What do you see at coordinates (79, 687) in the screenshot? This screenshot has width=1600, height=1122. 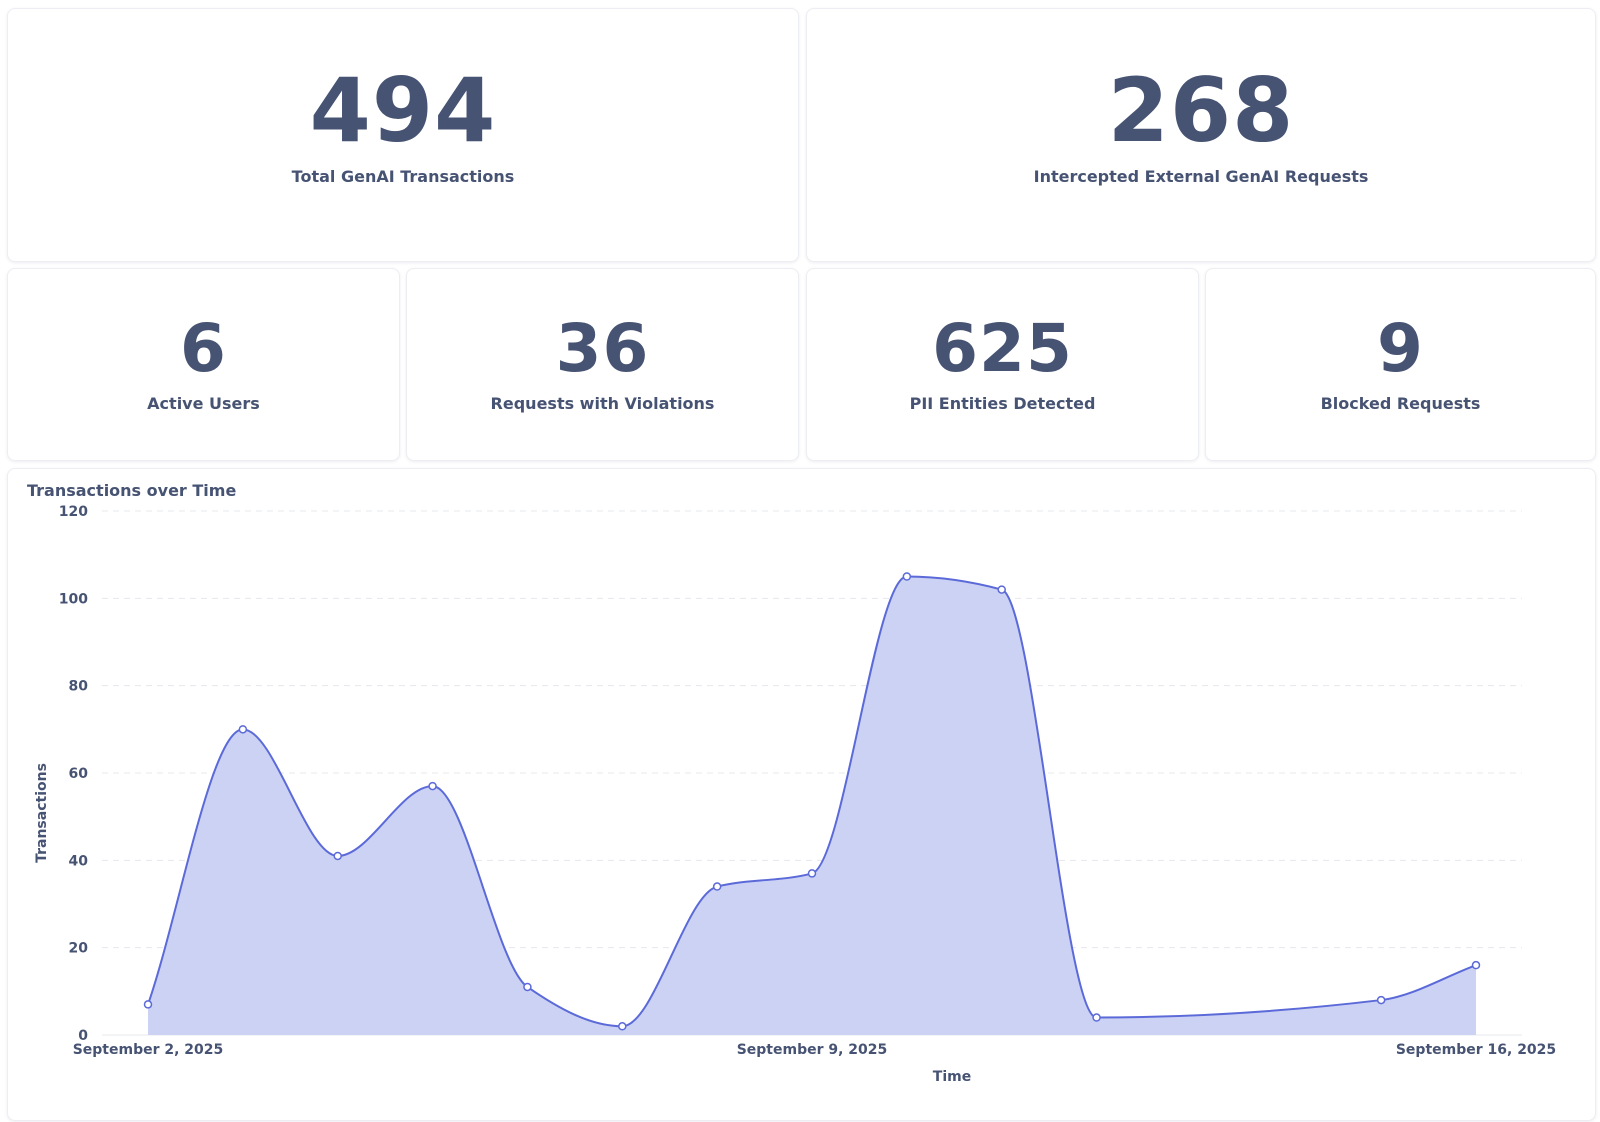 I see `y-tick-label: 80` at bounding box center [79, 687].